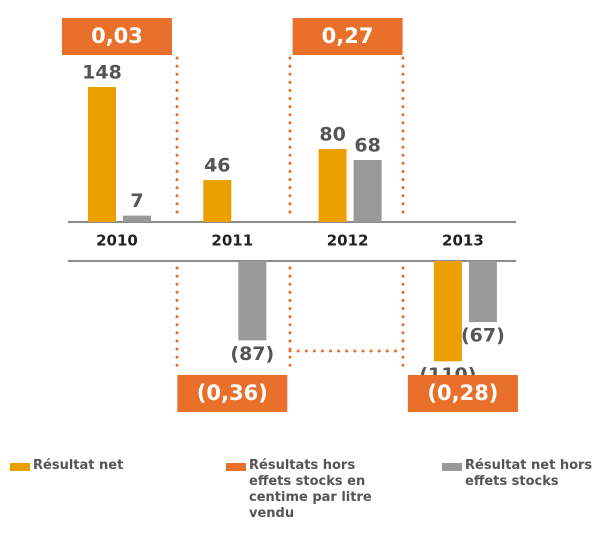 The image size is (614, 539). I want to click on data-label: 80, so click(332, 135).